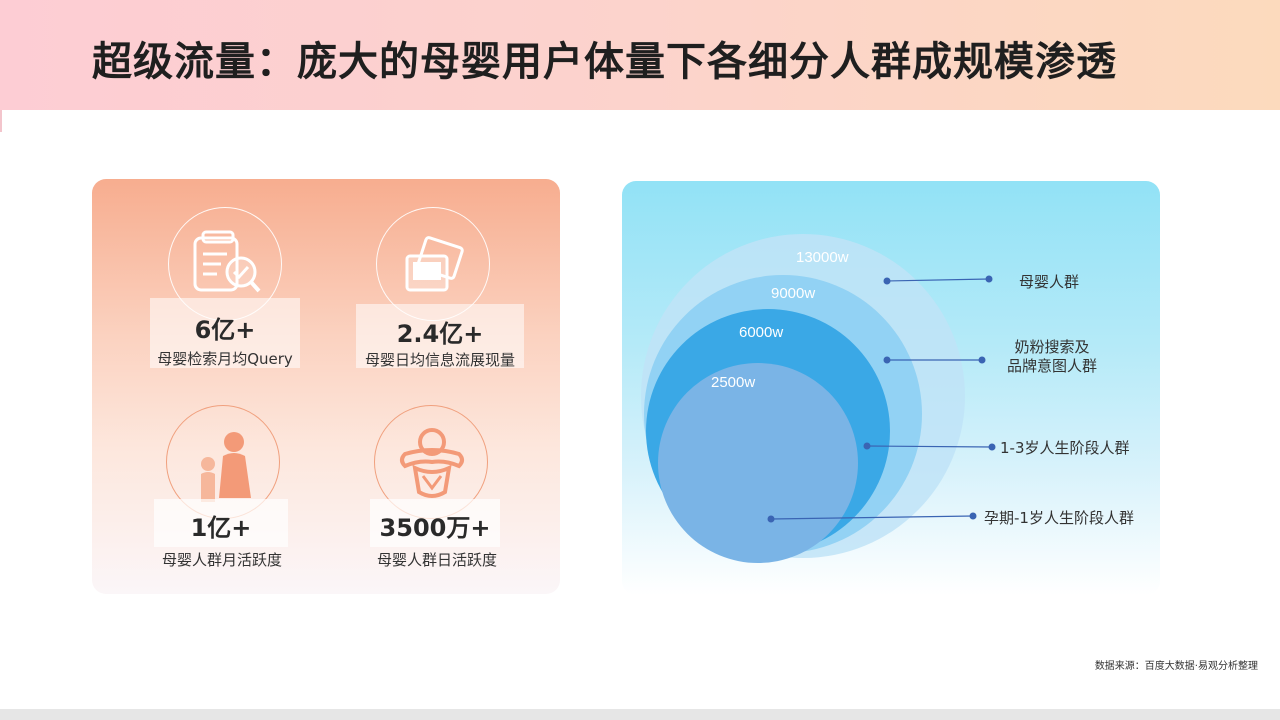  Describe the element at coordinates (881, 399) in the screenshot. I see `connector-lines` at that location.